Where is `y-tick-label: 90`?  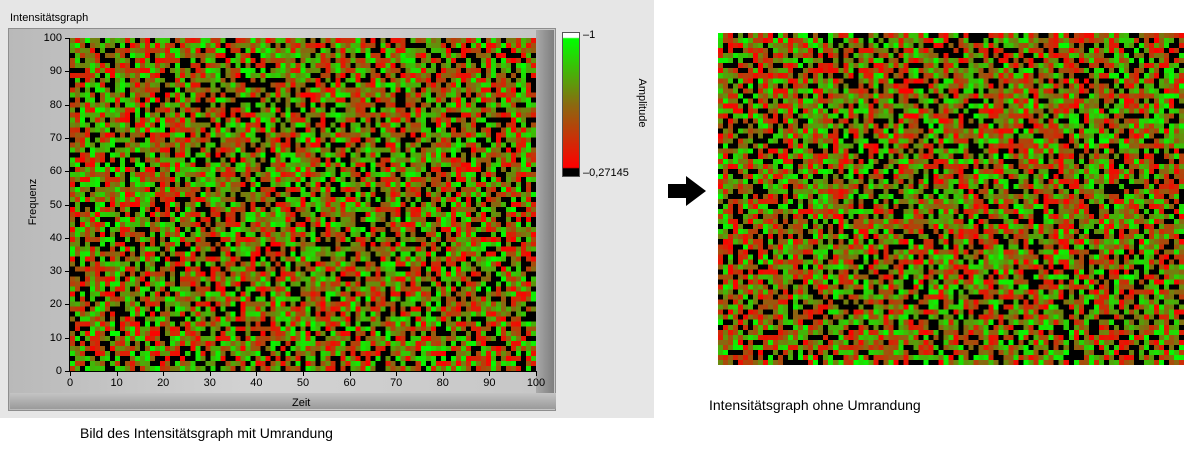 y-tick-label: 90 is located at coordinates (55, 71).